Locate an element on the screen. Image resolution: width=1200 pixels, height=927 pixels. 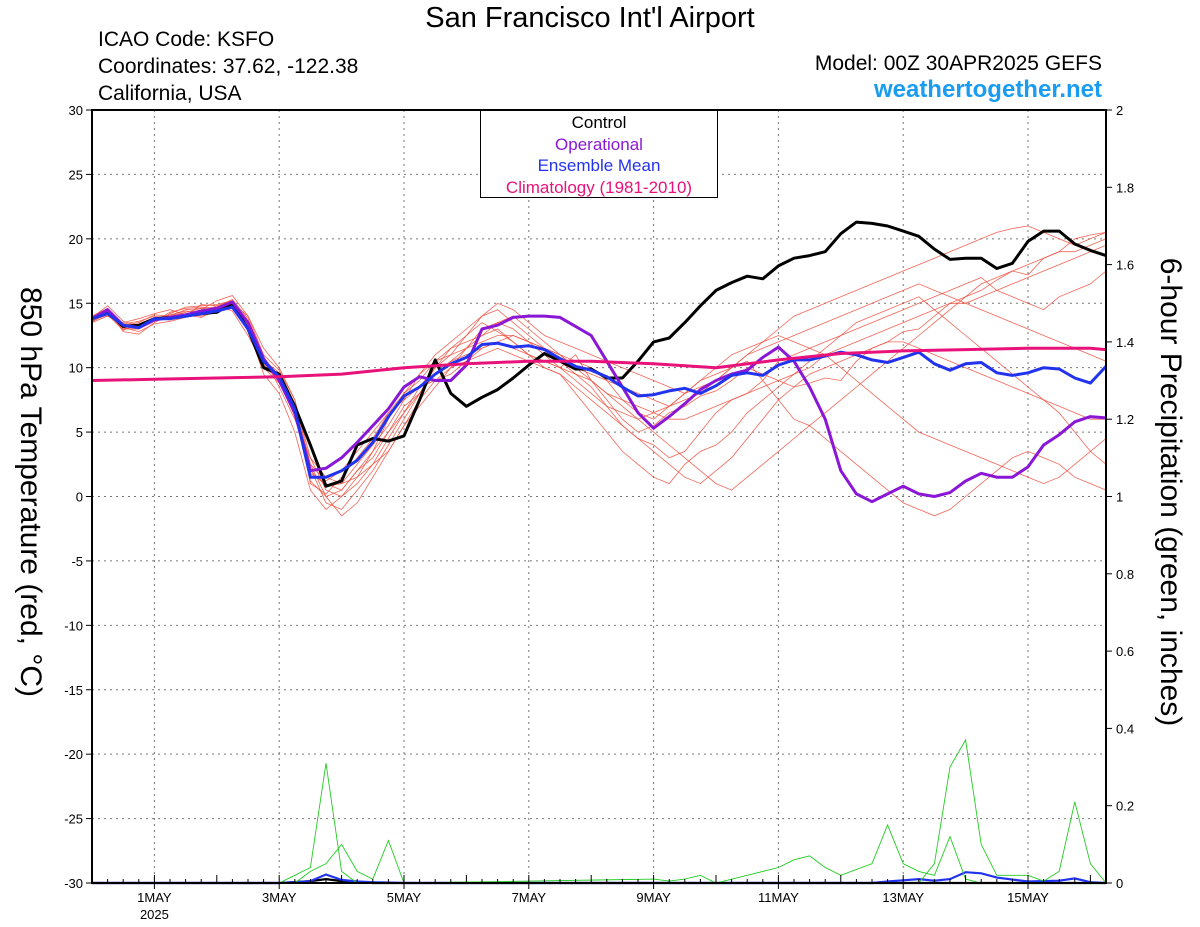
y-axis-label-right: 6-hour Precipitation (green, inches) is located at coordinates (1170, 492).